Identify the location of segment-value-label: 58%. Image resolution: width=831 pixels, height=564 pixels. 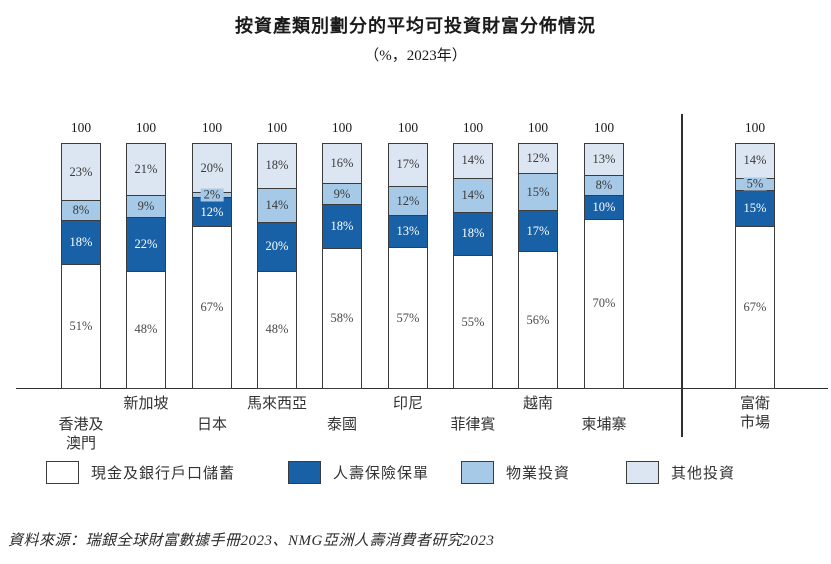
(342, 317).